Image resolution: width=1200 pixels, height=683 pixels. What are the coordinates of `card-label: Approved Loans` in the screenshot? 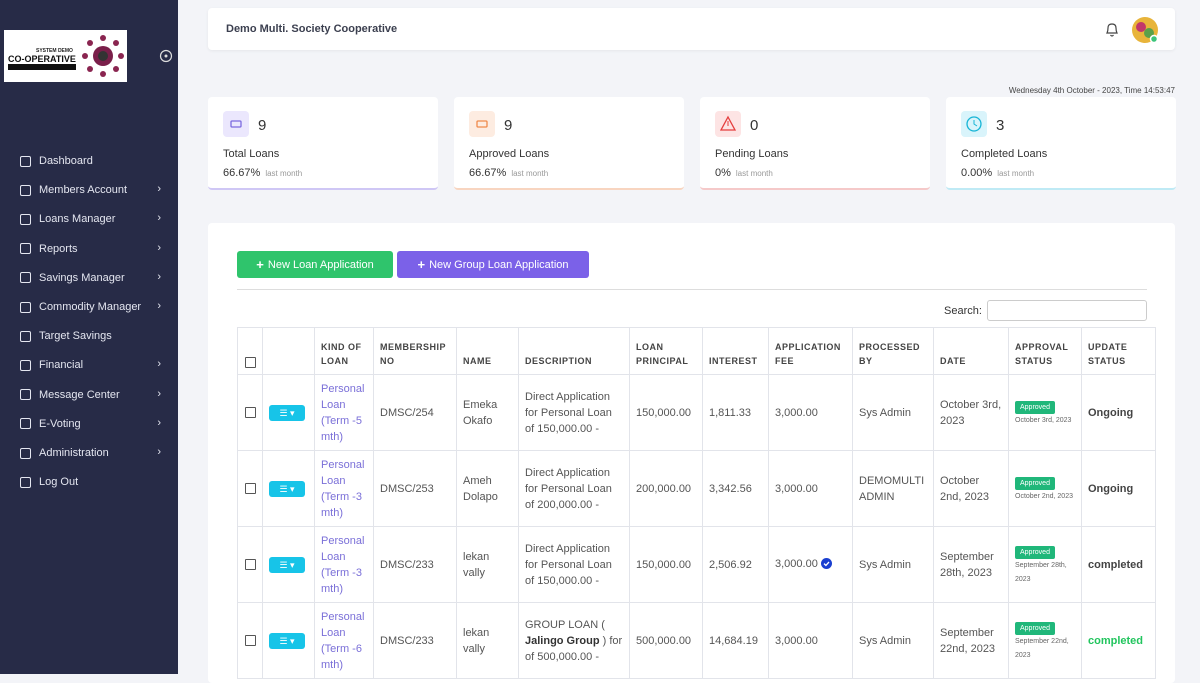 It's located at (509, 154).